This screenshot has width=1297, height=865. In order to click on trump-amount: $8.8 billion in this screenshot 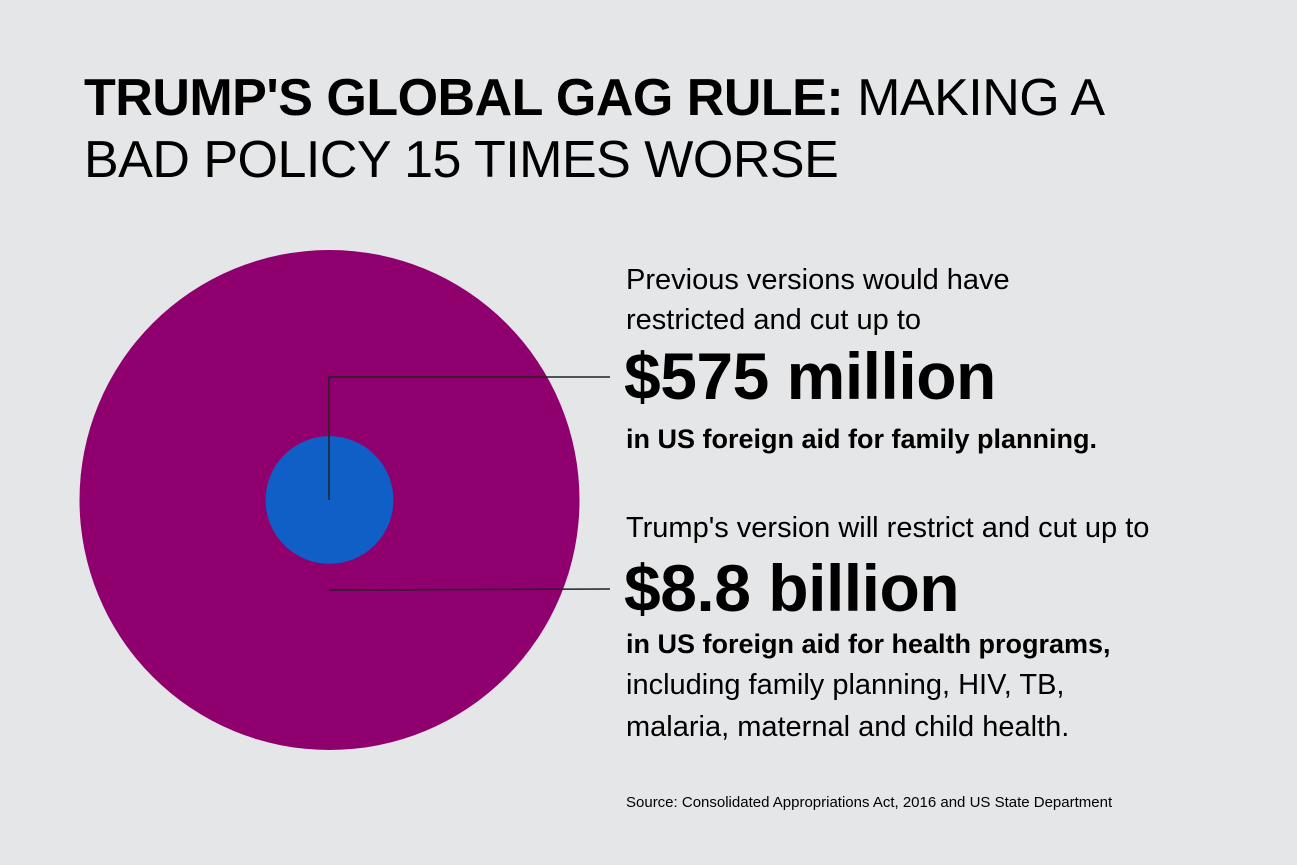, I will do `click(792, 588)`.